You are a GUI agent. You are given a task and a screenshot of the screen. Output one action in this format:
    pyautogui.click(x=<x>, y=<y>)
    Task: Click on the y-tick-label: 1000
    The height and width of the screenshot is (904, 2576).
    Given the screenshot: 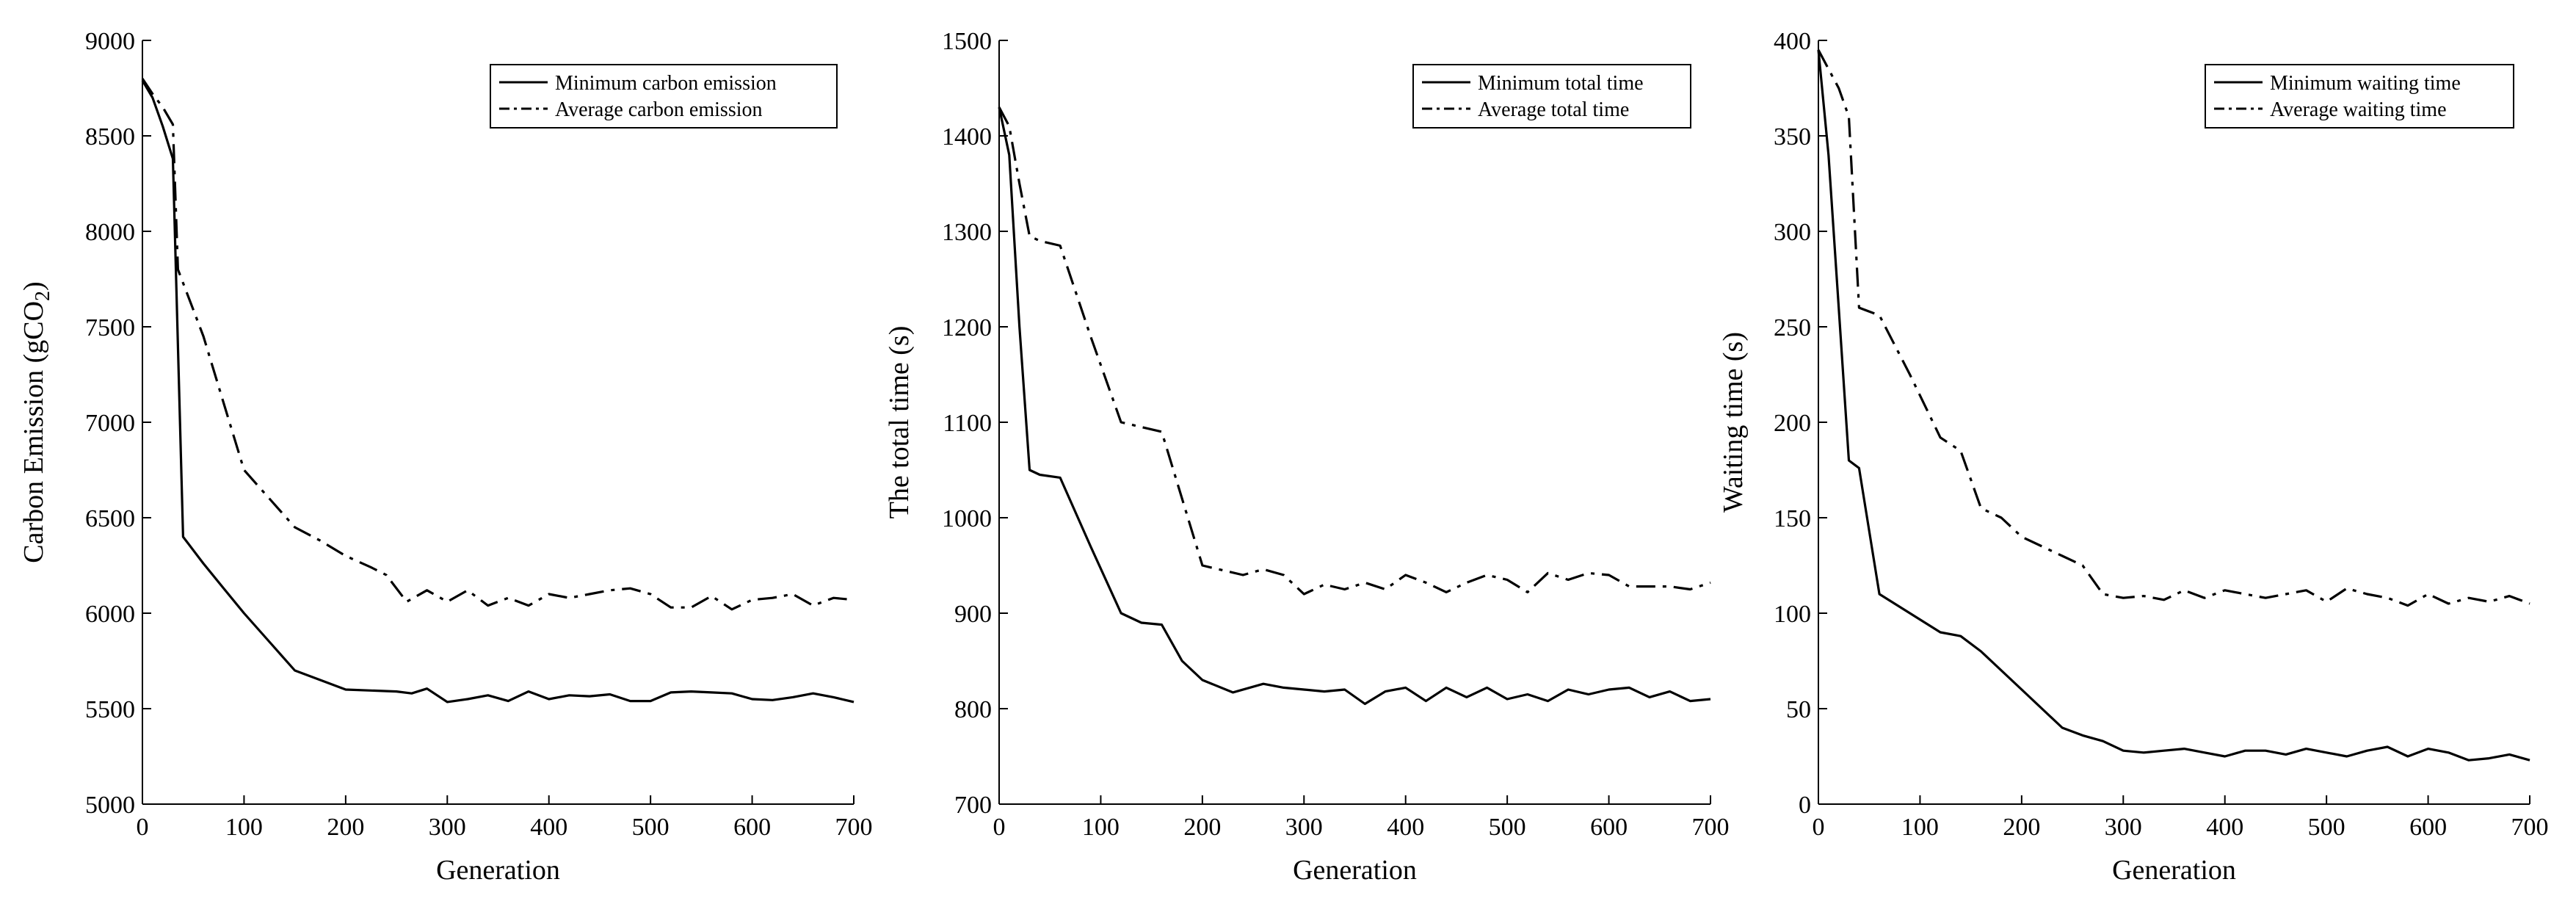 What is the action you would take?
    pyautogui.click(x=967, y=519)
    